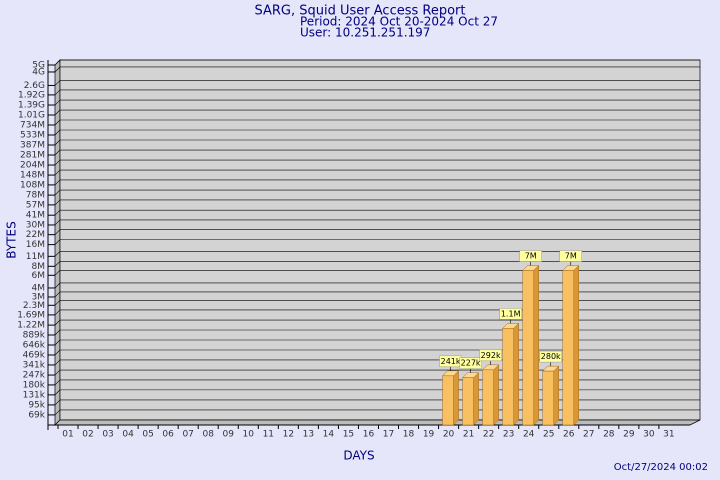  What do you see at coordinates (32, 125) in the screenshot?
I see `y-tick-label: 734M` at bounding box center [32, 125].